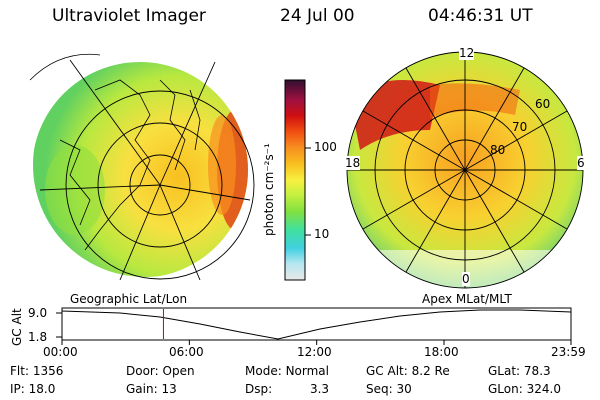 Image resolution: width=600 pixels, height=400 pixels. I want to click on color-bar, so click(297, 180).